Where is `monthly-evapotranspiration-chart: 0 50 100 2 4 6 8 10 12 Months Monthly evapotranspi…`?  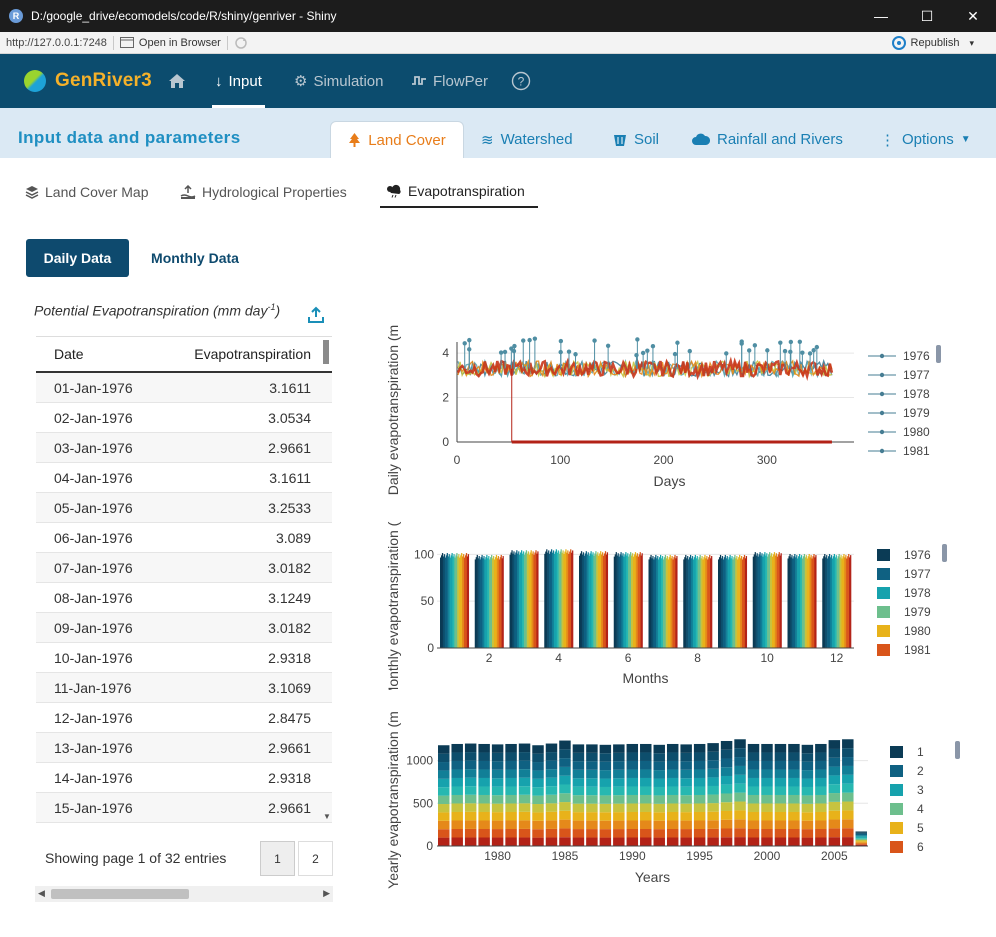 monthly-evapotranspiration-chart: 0 50 100 2 4 6 8 10 12 Months Monthly evapotranspi… is located at coordinates (670, 600).